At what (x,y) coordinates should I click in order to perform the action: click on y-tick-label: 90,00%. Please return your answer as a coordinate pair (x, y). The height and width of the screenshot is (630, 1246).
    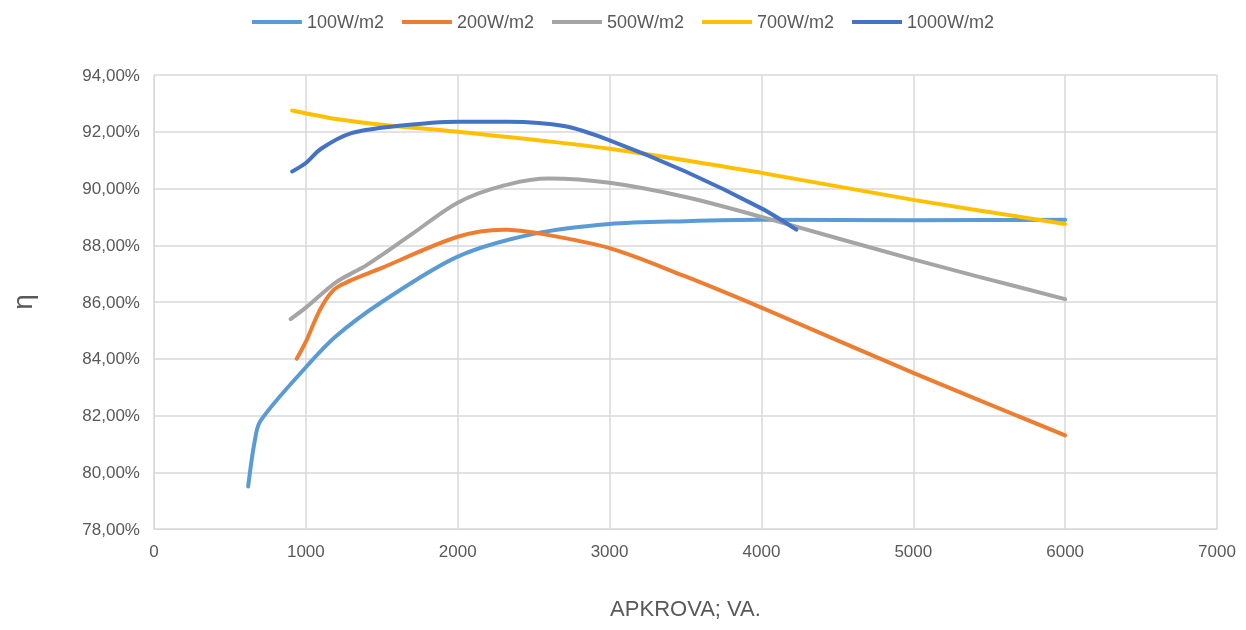
    Looking at the image, I should click on (111, 188).